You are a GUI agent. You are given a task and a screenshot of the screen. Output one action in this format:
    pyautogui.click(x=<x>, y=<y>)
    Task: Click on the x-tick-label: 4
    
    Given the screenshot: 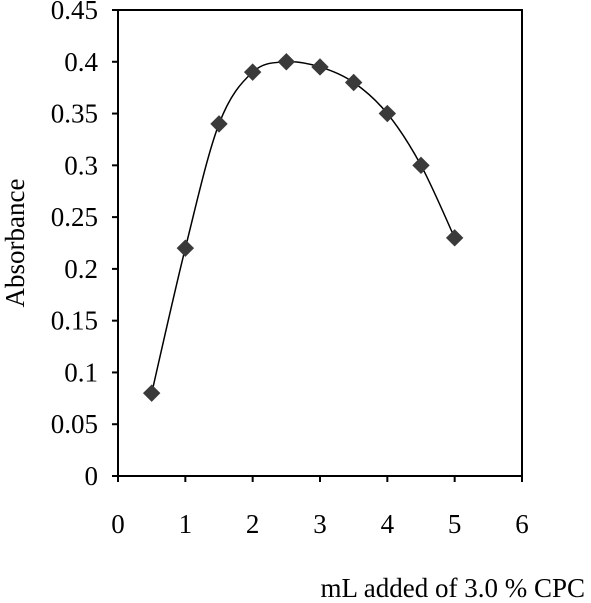 What is the action you would take?
    pyautogui.click(x=388, y=524)
    